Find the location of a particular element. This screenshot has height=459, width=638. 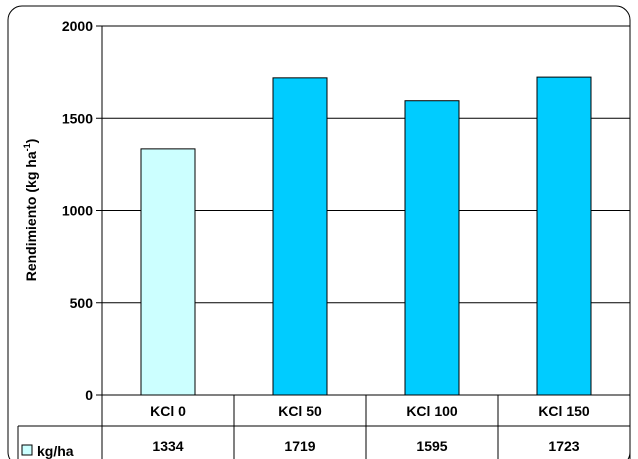

legend-key-label: kg/ha is located at coordinates (55, 451).